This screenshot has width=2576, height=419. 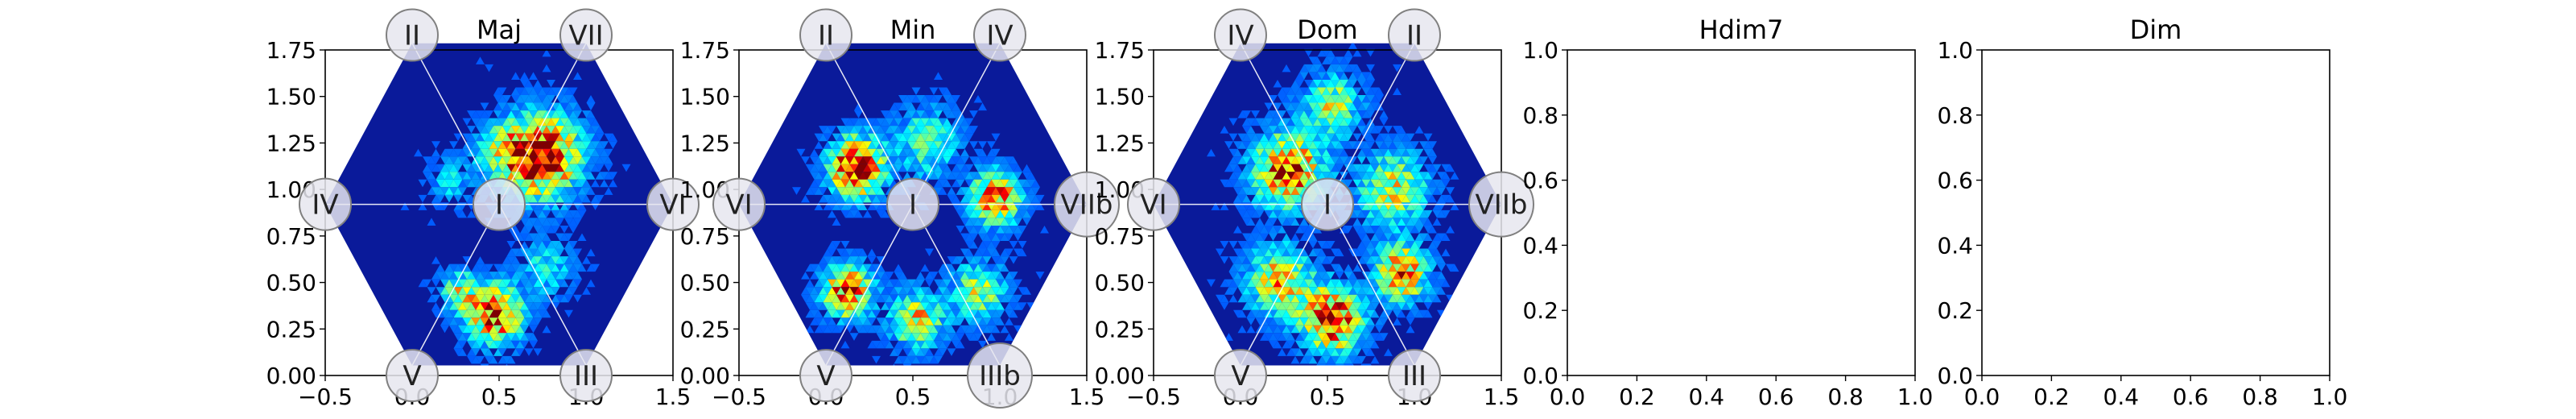 I want to click on y-tick-label: 0.25, so click(x=1120, y=329).